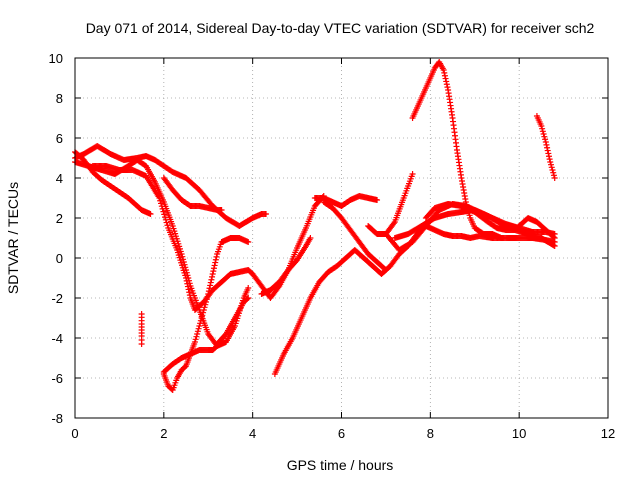 The height and width of the screenshot is (480, 640). I want to click on y-tick-label: 2, so click(59, 218).